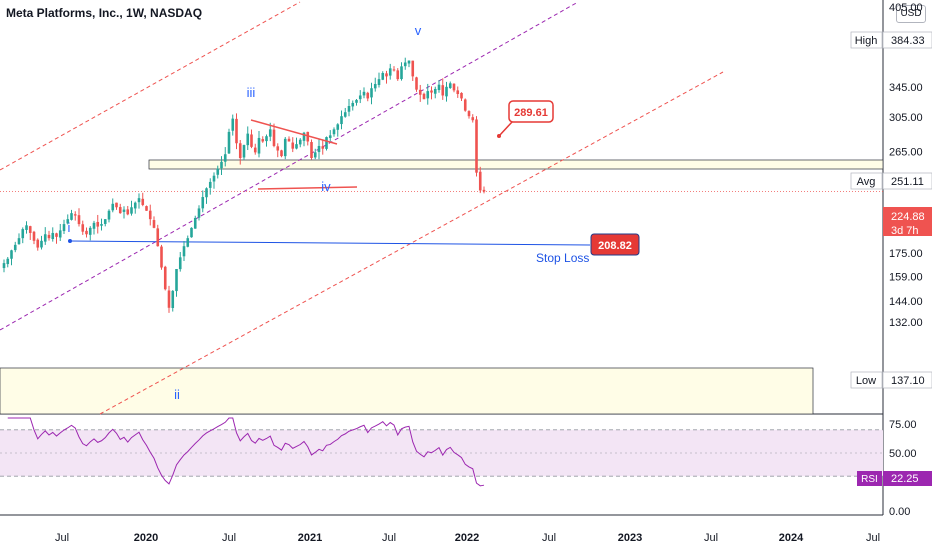  I want to click on price-tick: 345.00, so click(906, 88).